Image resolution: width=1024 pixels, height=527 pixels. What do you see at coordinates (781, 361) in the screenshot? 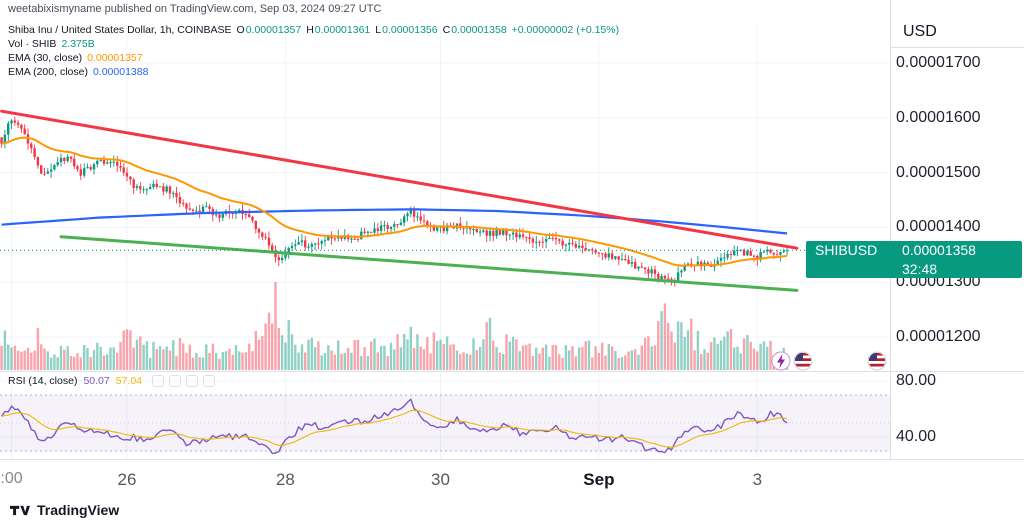
I see `lightning-icon` at bounding box center [781, 361].